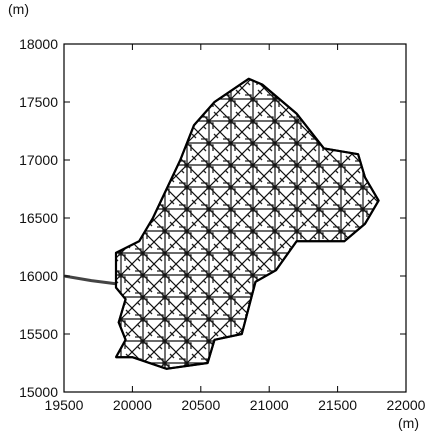  What do you see at coordinates (337, 405) in the screenshot?
I see `x-tick-label: 21500` at bounding box center [337, 405].